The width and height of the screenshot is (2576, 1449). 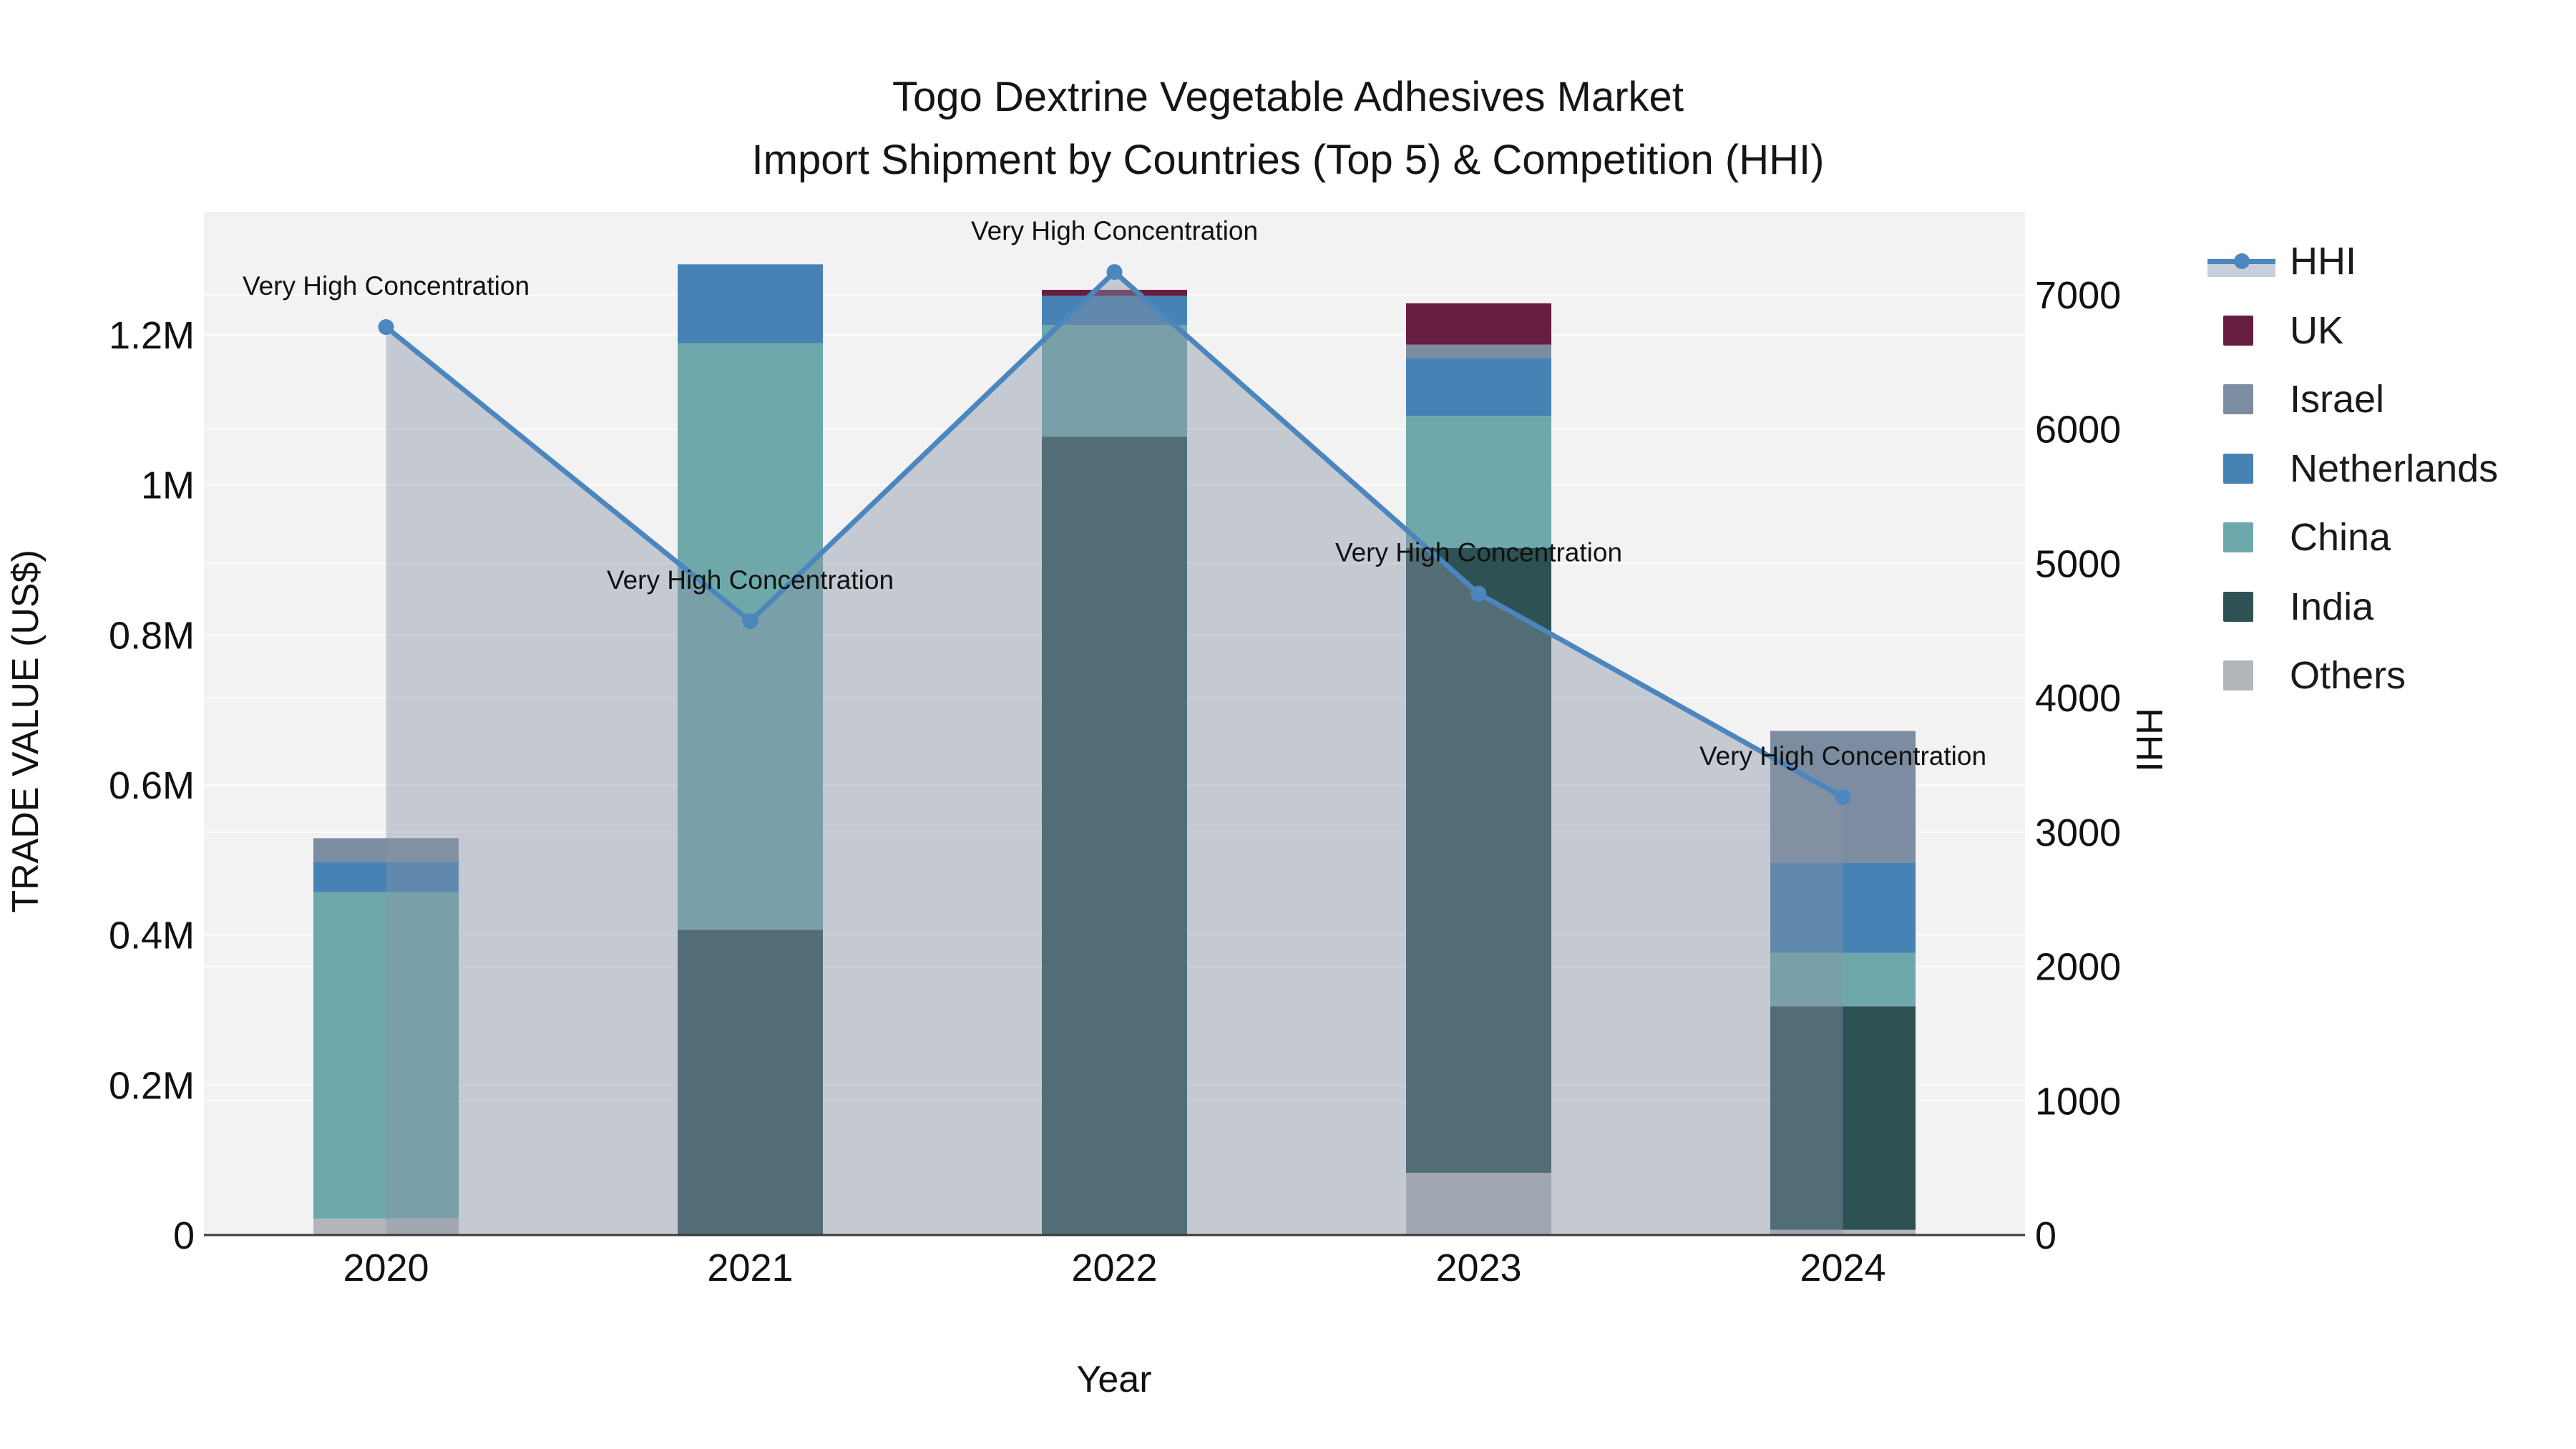 What do you see at coordinates (386, 1055) in the screenshot?
I see `bar-segment-china-2020` at bounding box center [386, 1055].